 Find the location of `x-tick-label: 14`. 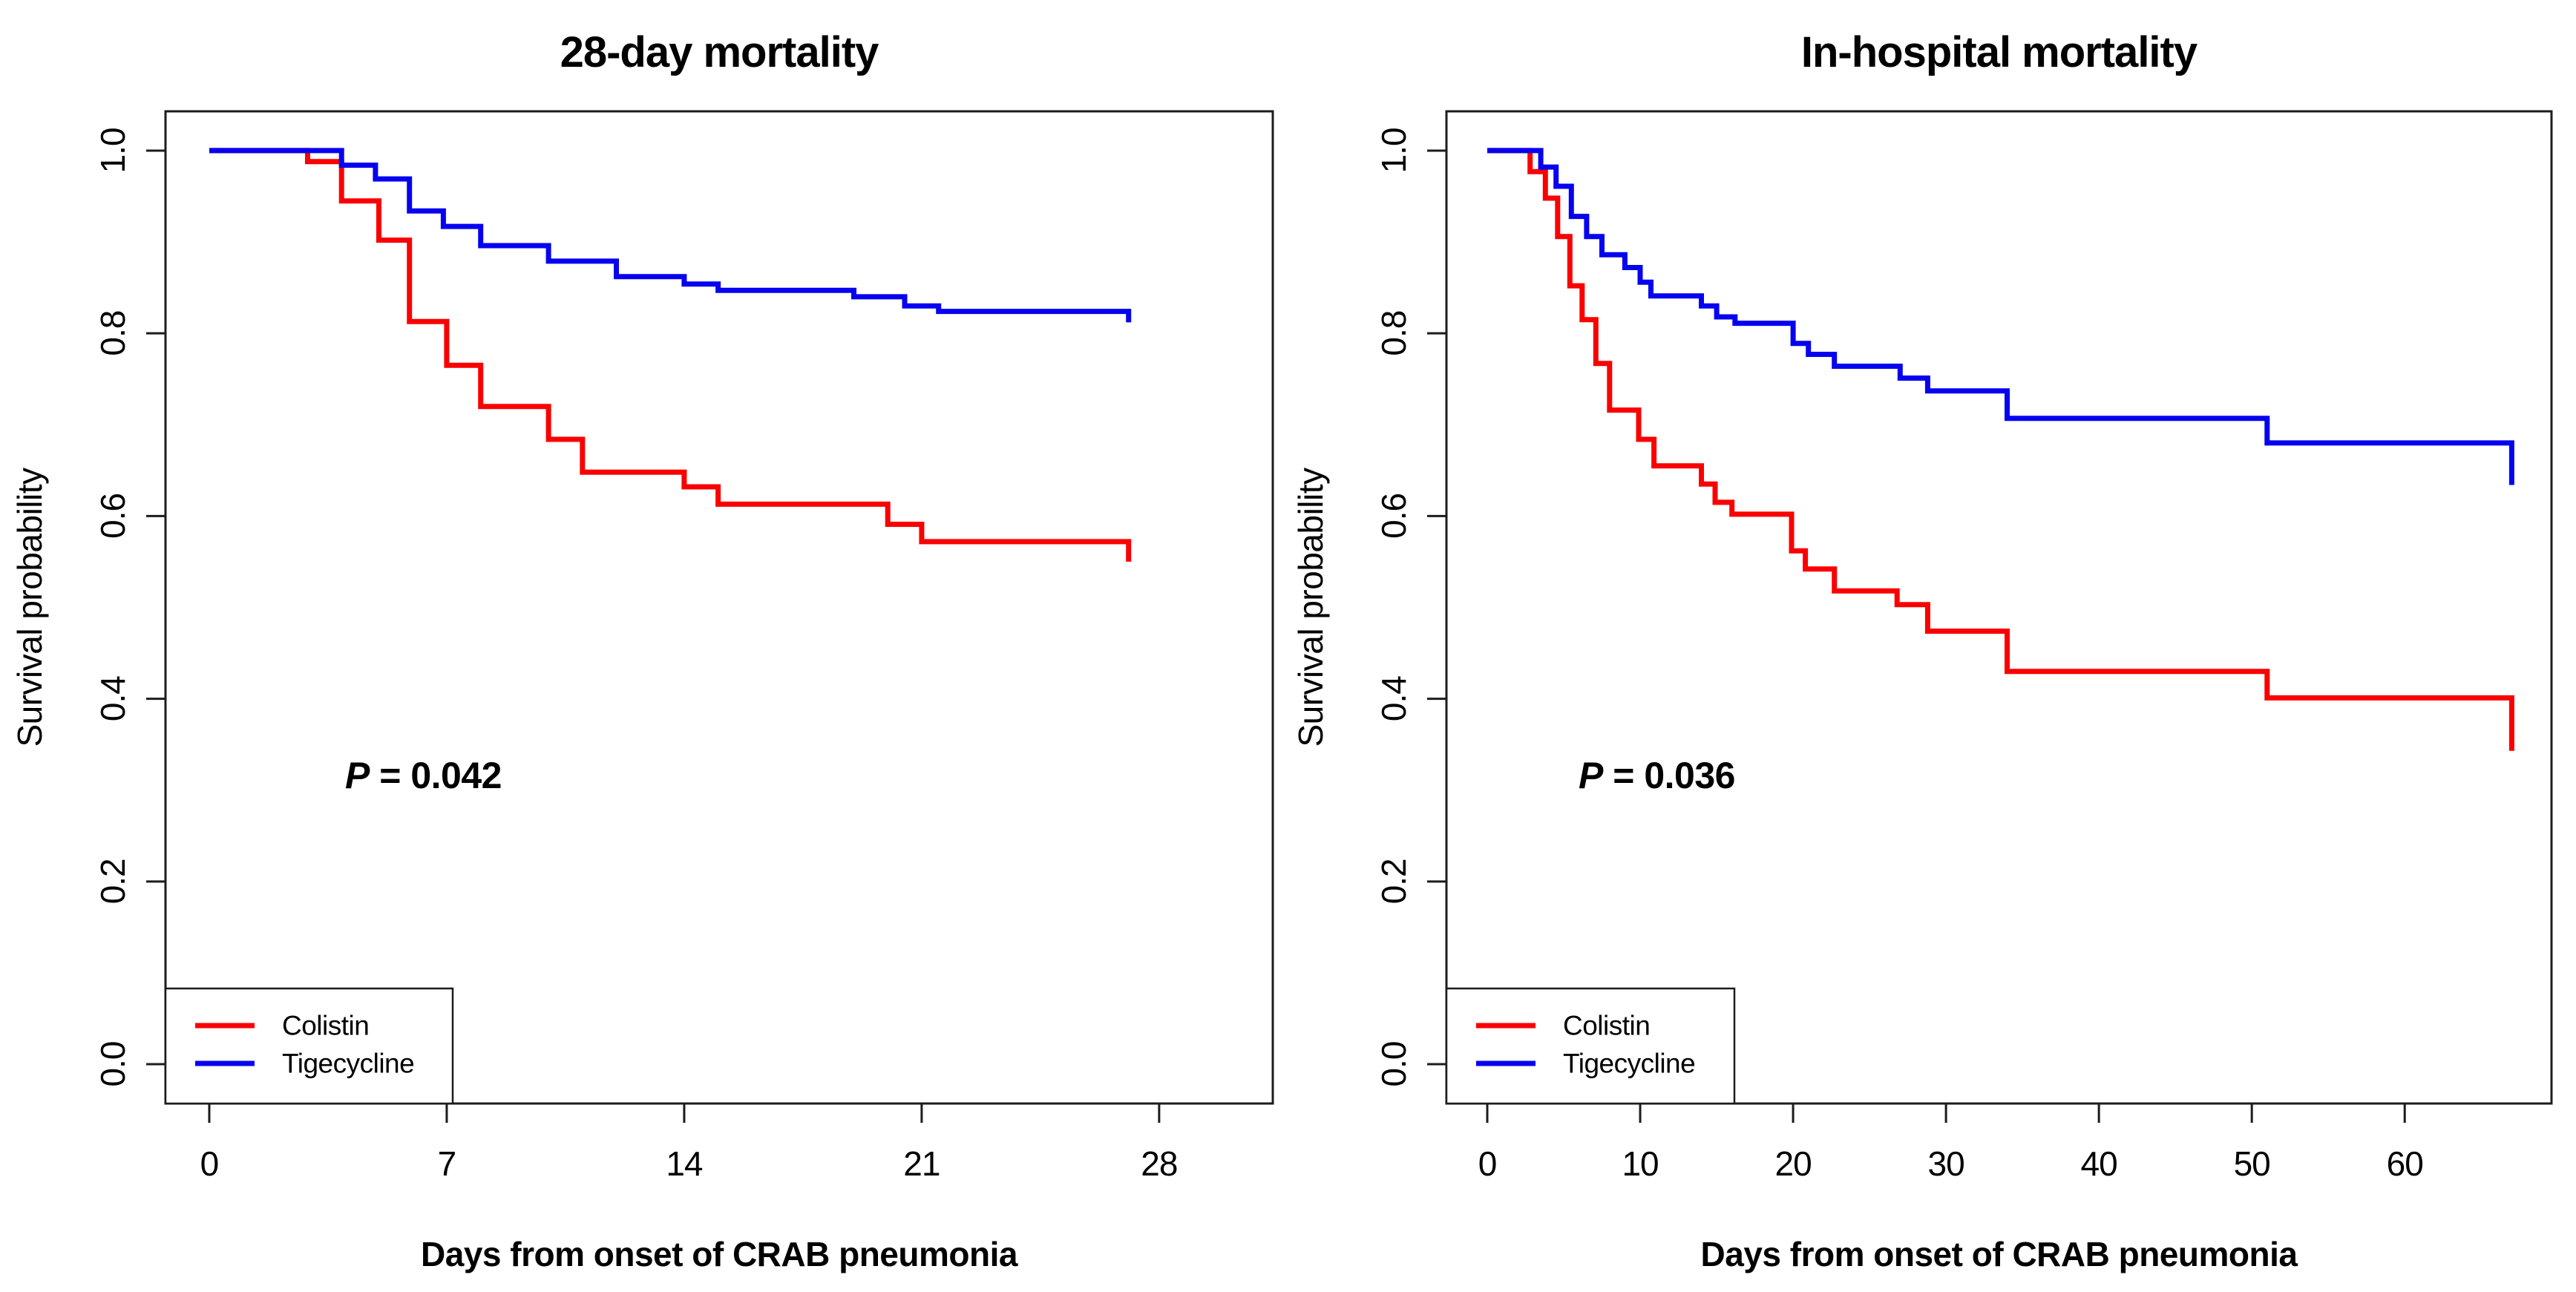

x-tick-label: 14 is located at coordinates (685, 1163).